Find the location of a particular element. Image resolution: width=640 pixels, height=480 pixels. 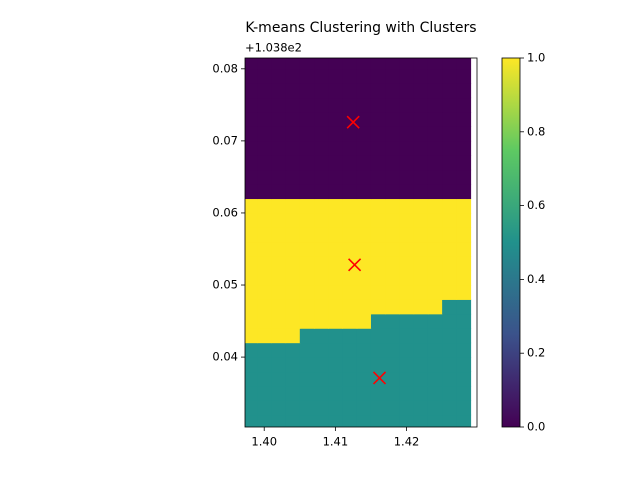

colorbar-tick-label: 0.6 is located at coordinates (536, 205).